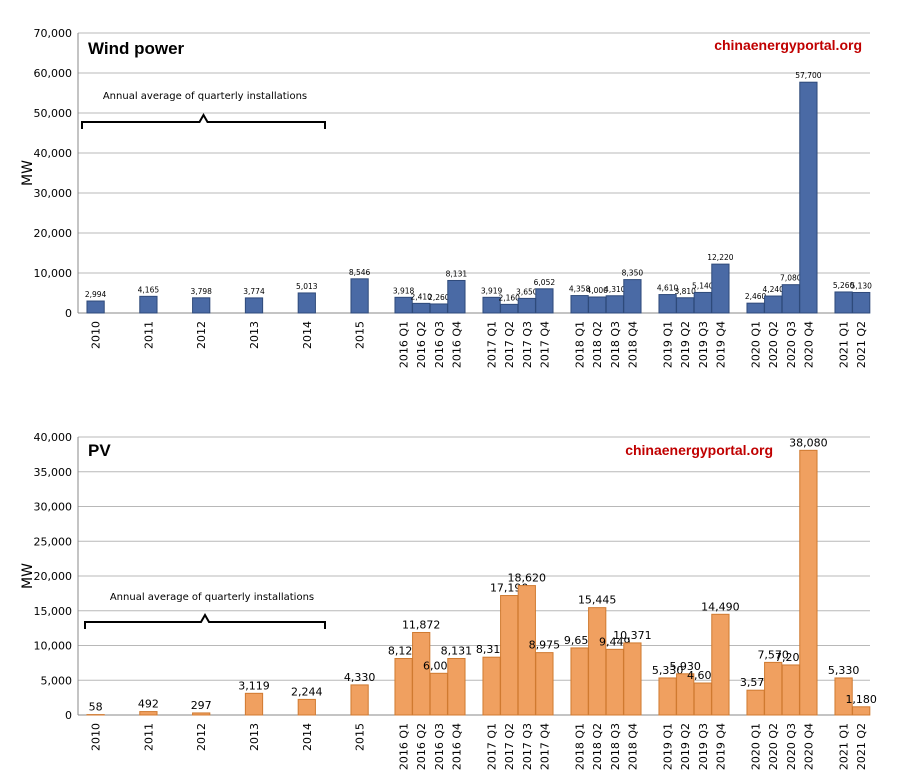  What do you see at coordinates (492, 344) in the screenshot?
I see `wind-category-label: 2017 Q1` at bounding box center [492, 344].